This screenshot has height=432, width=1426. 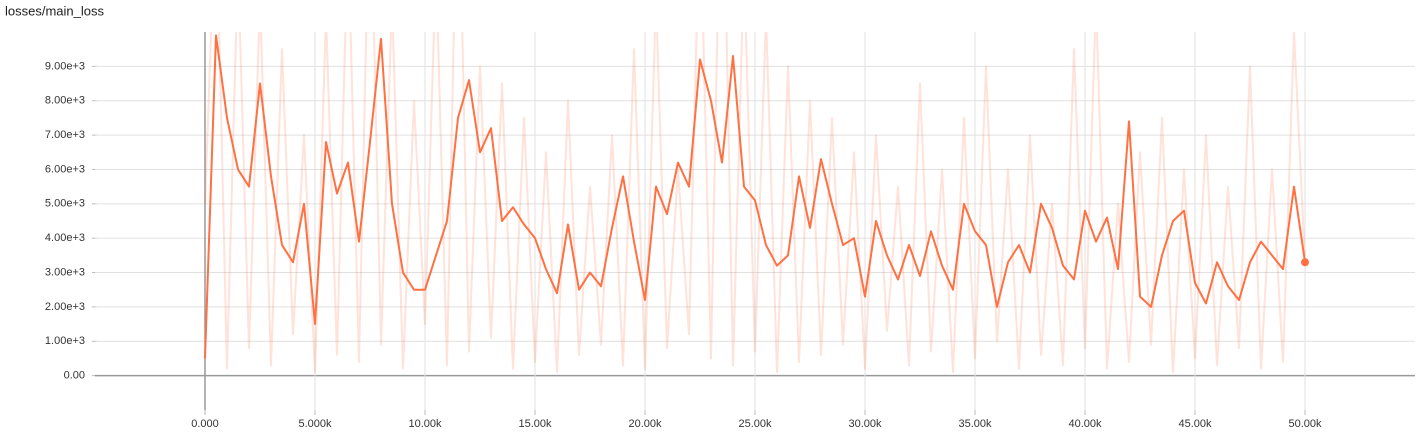 What do you see at coordinates (65, 307) in the screenshot?
I see `y-tick-label: 2.00e+3` at bounding box center [65, 307].